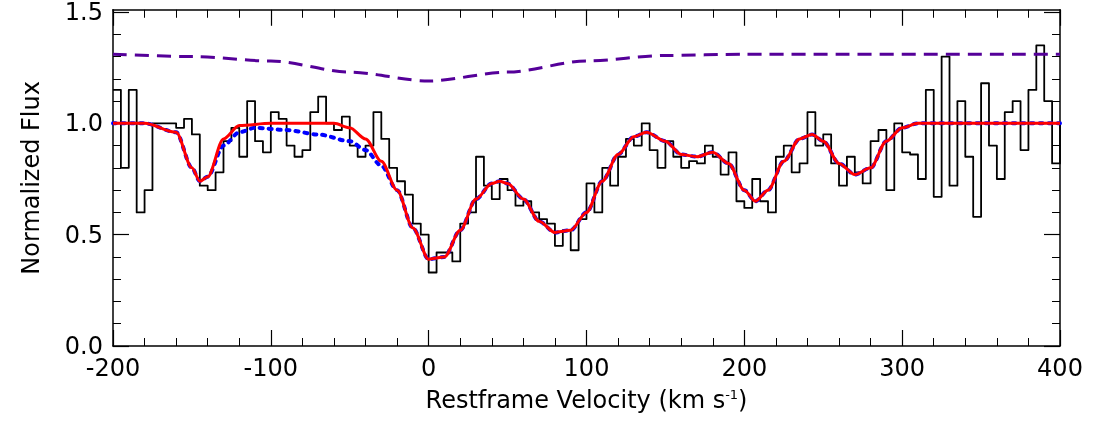 The image size is (1093, 438). Describe the element at coordinates (83, 13) in the screenshot. I see `y-tick-label: 1.5` at that location.